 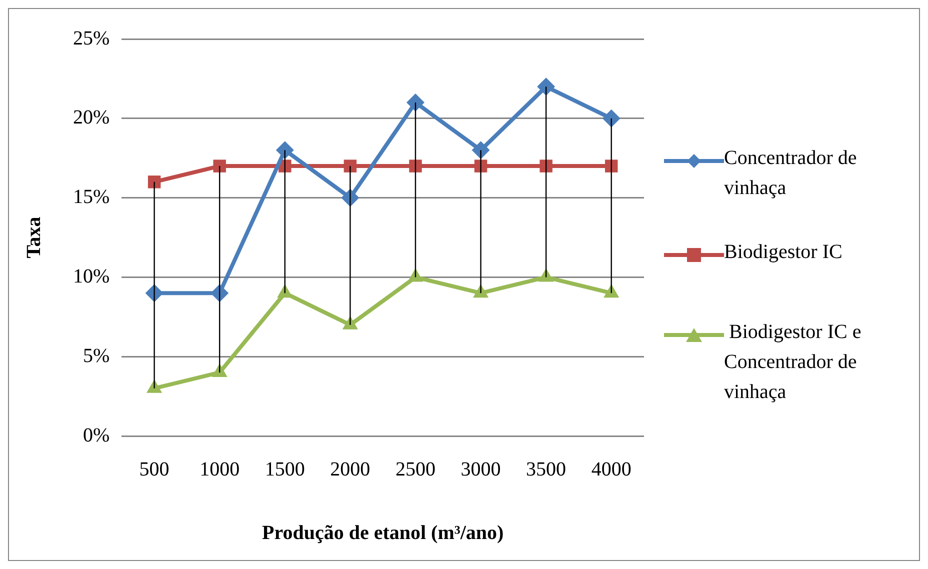 I want to click on x-tick-label: 1000, so click(x=220, y=469).